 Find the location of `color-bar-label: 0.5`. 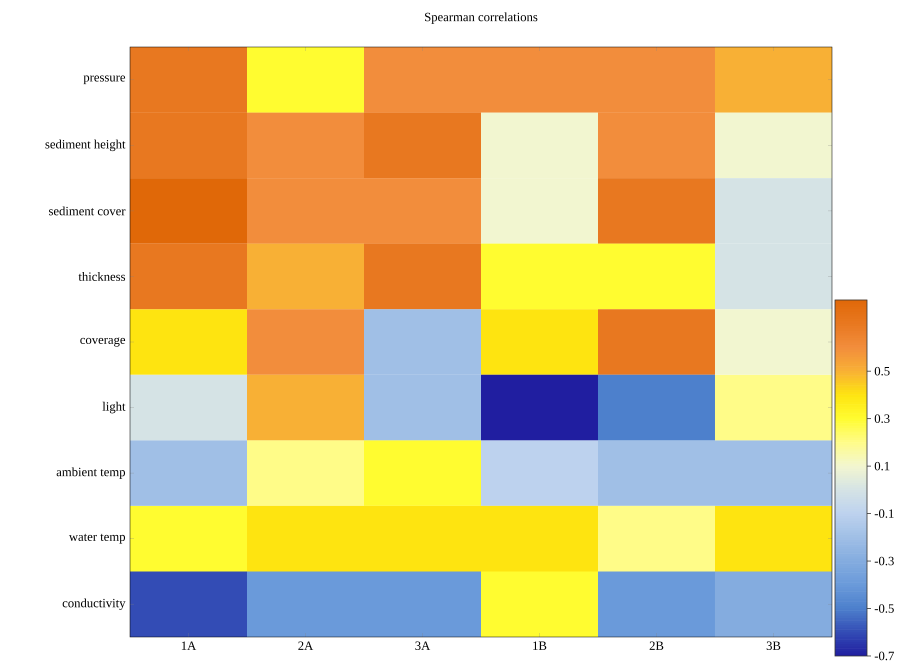

color-bar-label: 0.5 is located at coordinates (882, 371).